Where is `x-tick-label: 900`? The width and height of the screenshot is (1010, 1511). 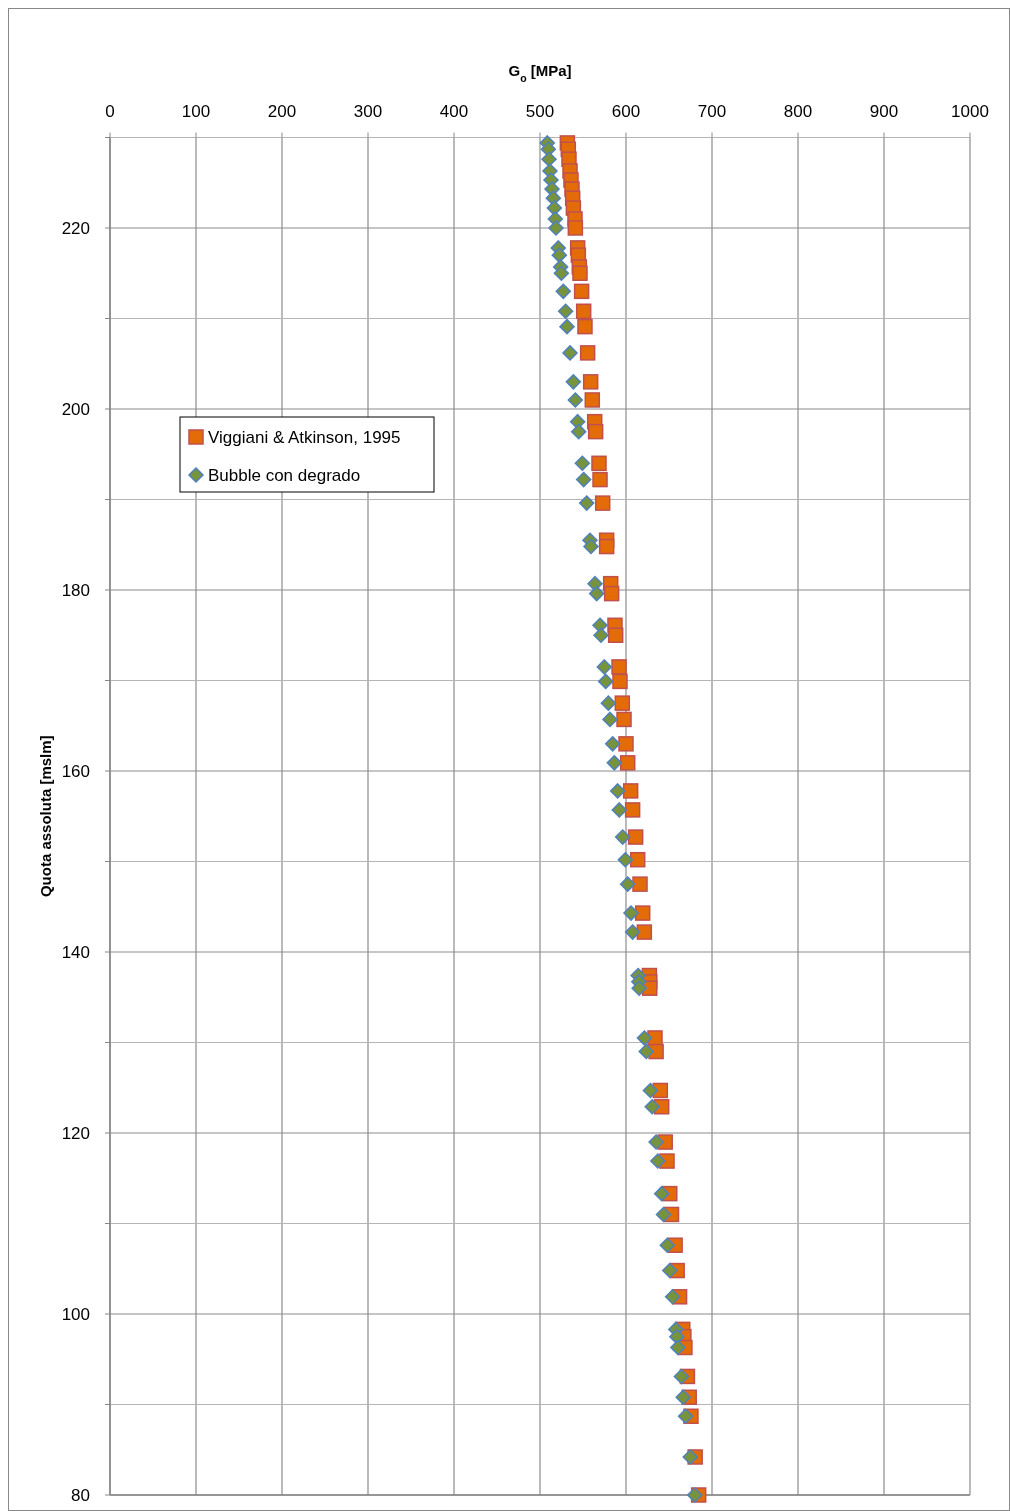
x-tick-label: 900 is located at coordinates (884, 111).